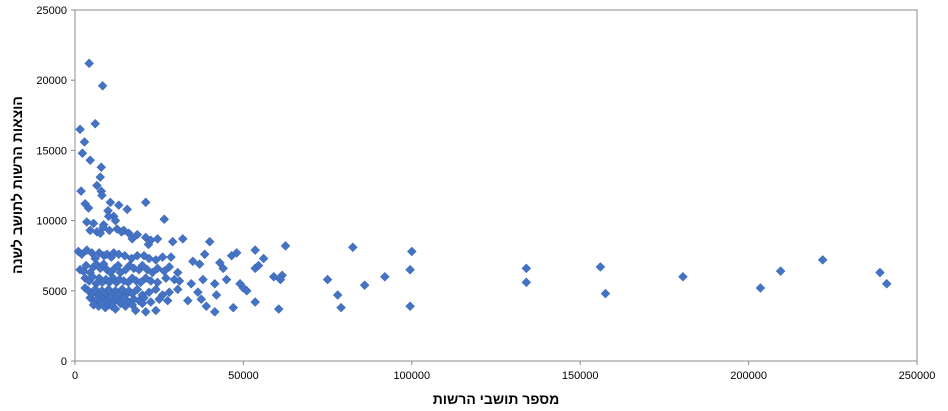 The image size is (948, 411). What do you see at coordinates (411, 376) in the screenshot?
I see `x-tick-label: 100000` at bounding box center [411, 376].